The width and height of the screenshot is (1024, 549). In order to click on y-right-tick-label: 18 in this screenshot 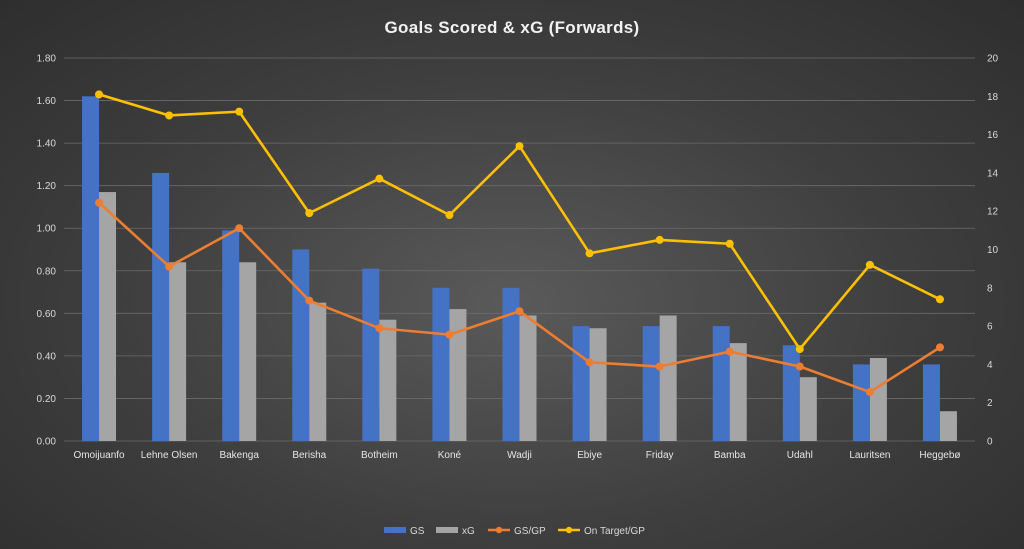, I will do `click(993, 97)`.